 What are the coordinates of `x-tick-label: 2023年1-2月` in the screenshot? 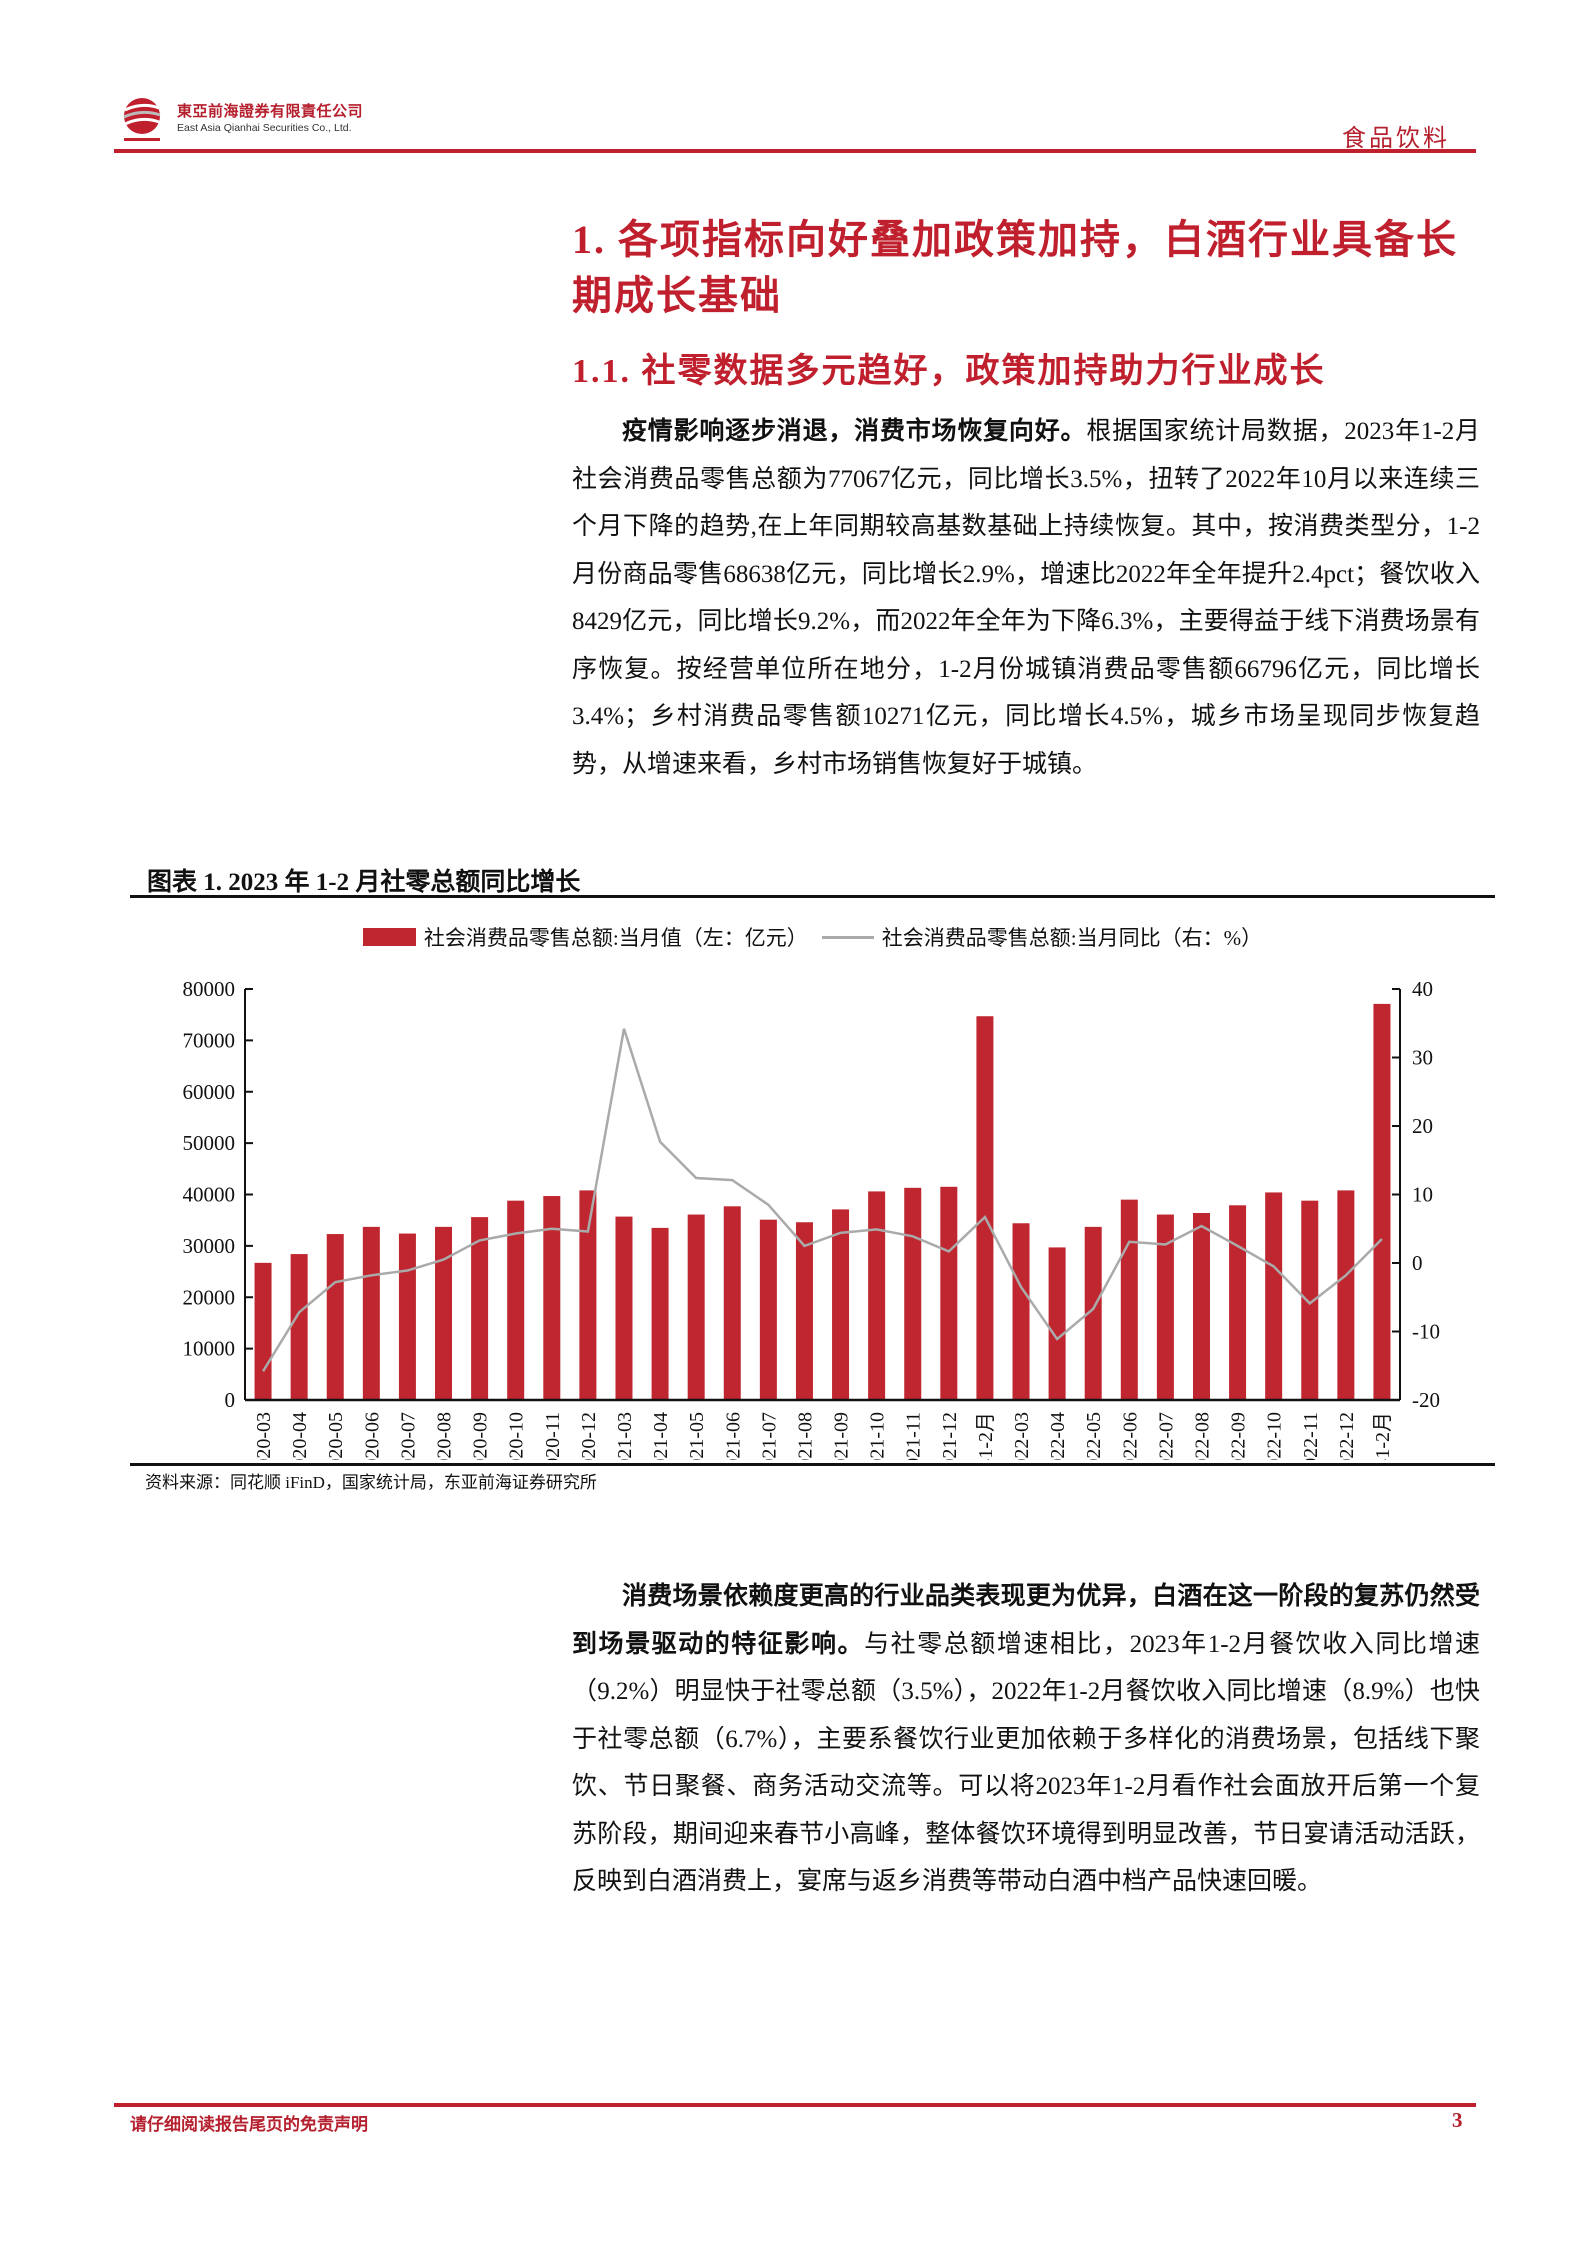 It's located at (1382, 1436).